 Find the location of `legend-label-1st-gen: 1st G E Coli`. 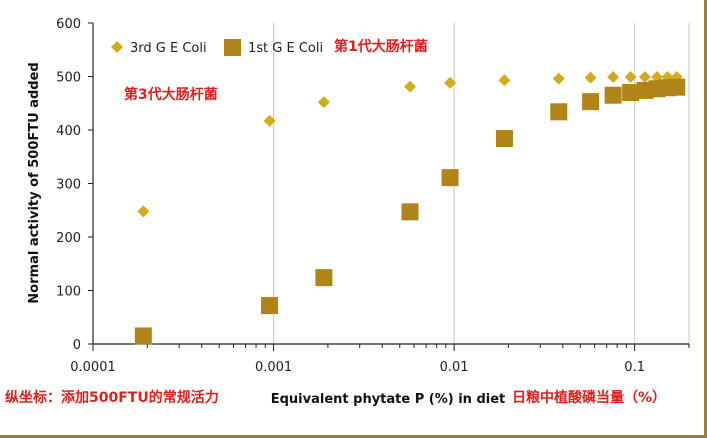

legend-label-1st-gen: 1st G E Coli is located at coordinates (285, 48).